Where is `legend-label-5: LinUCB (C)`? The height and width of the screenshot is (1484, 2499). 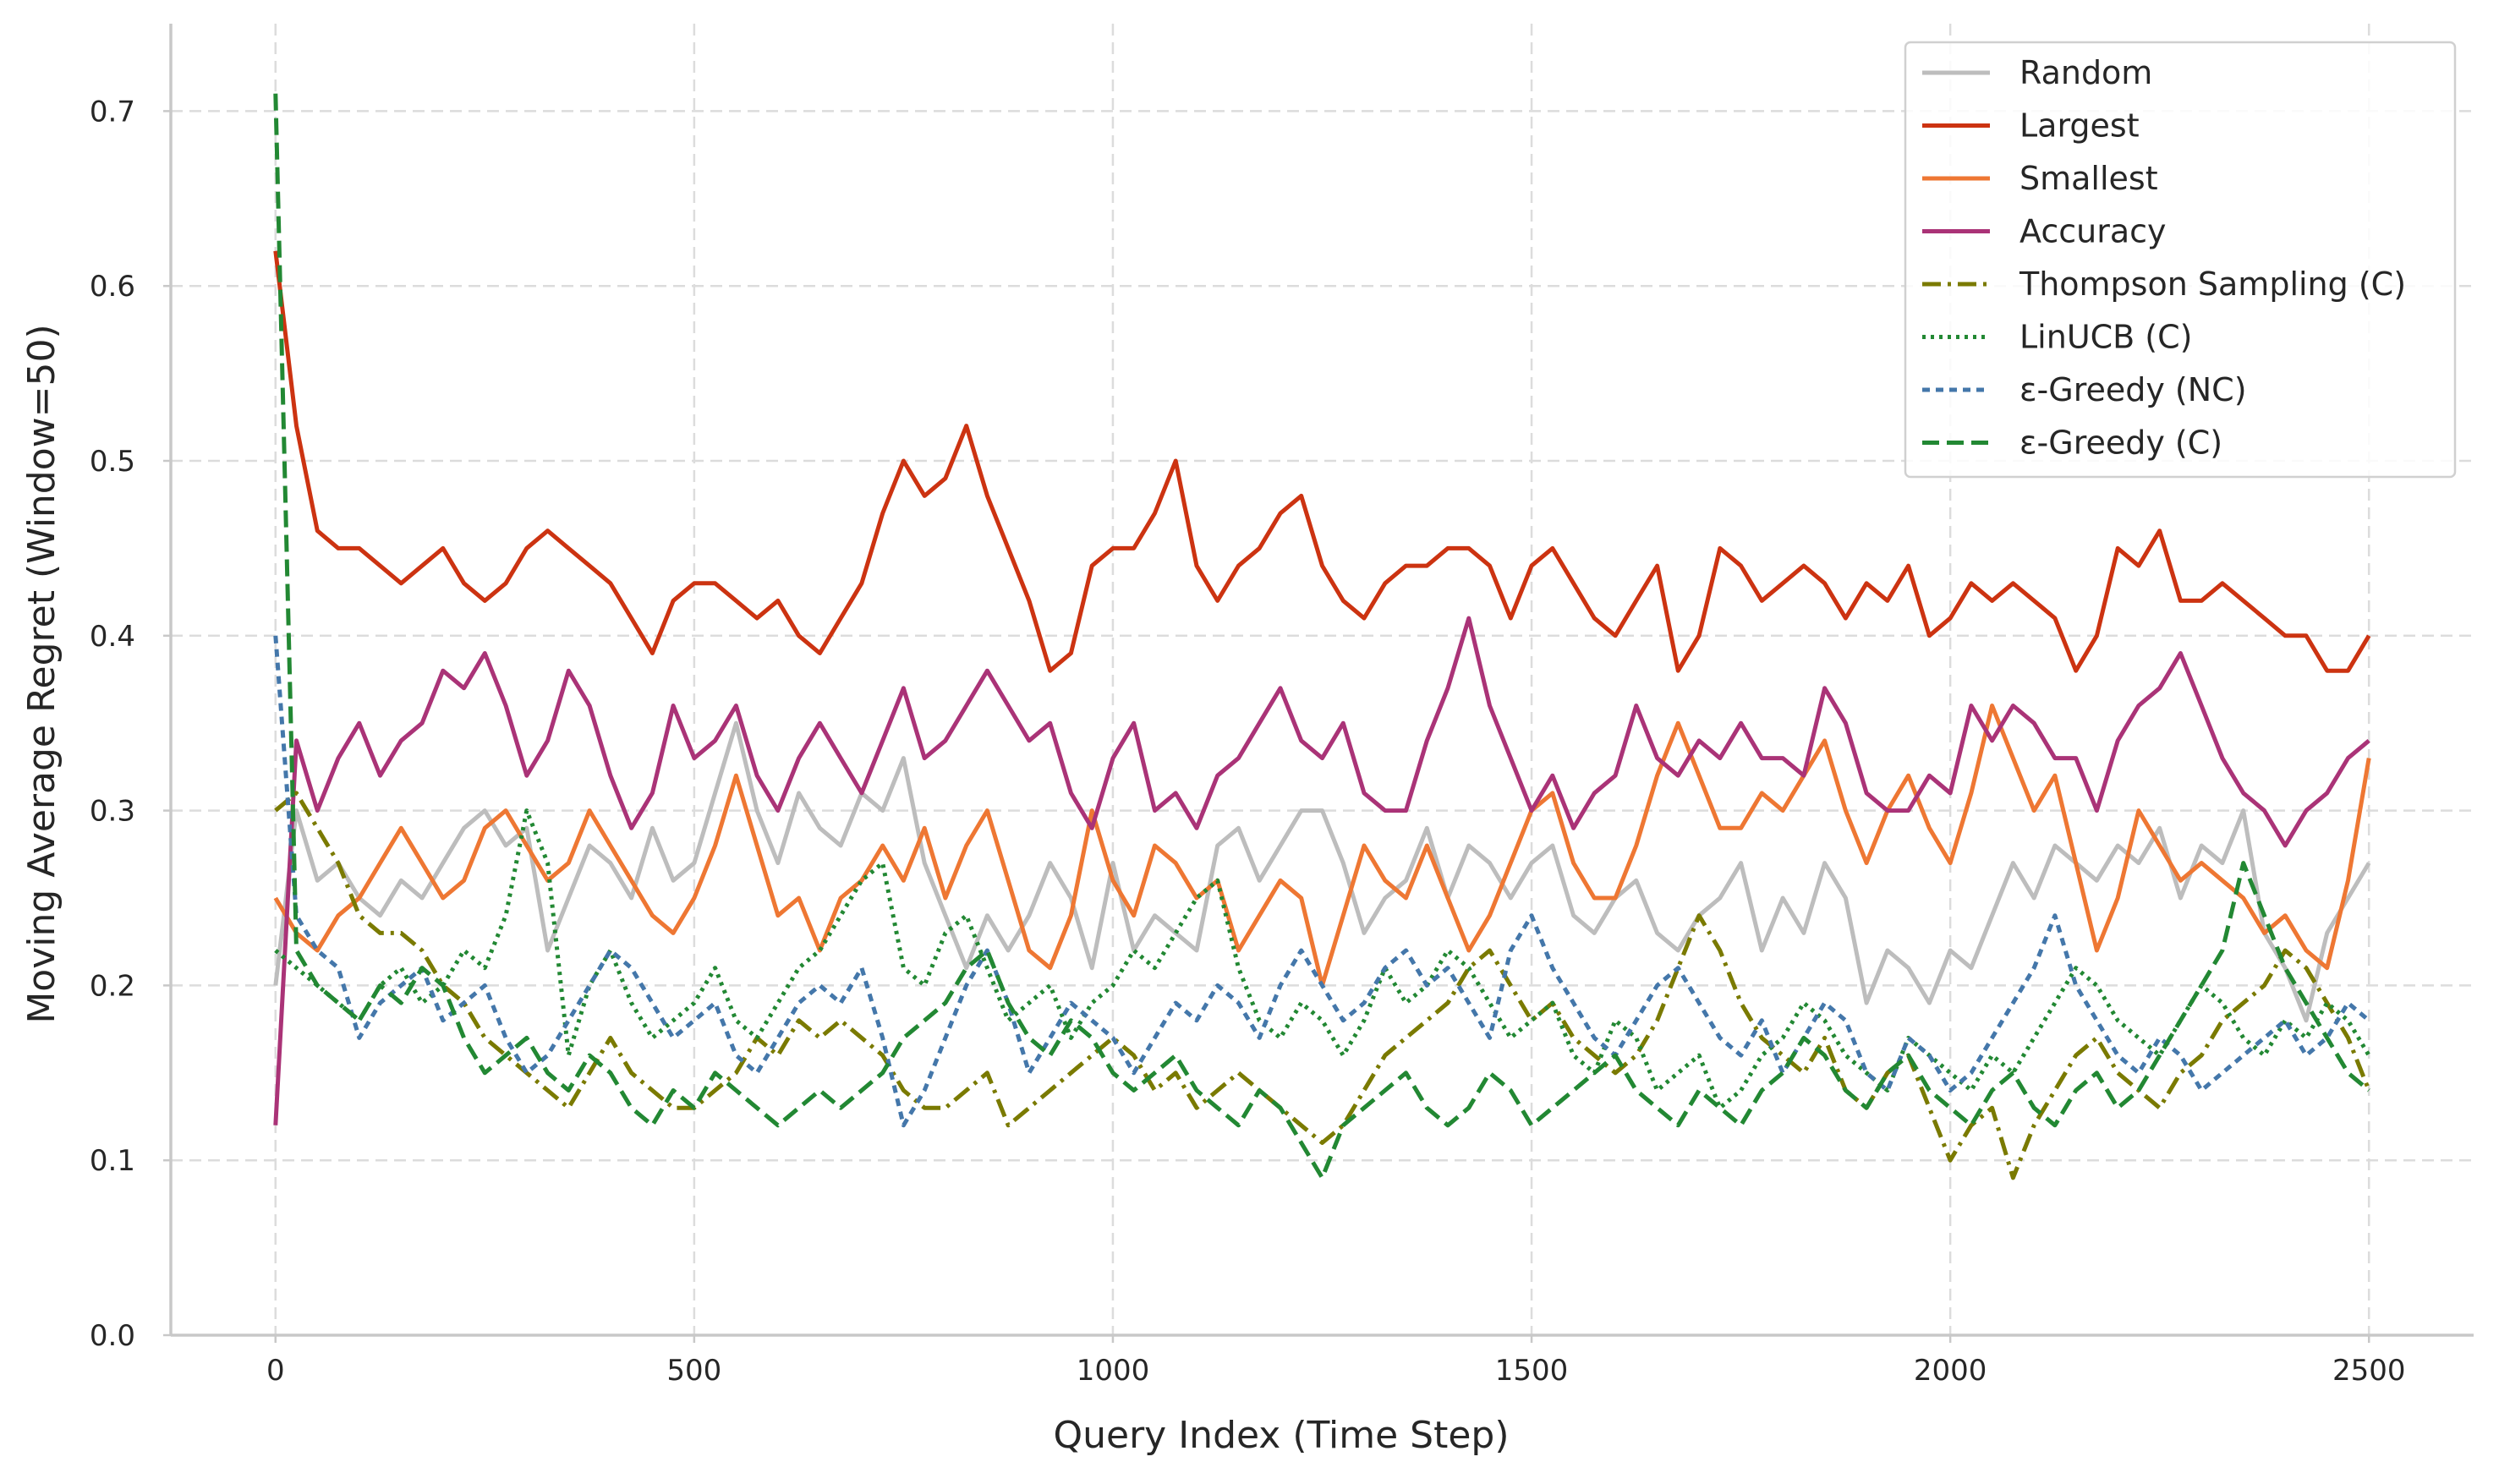
legend-label-5: LinUCB (C) is located at coordinates (2106, 337).